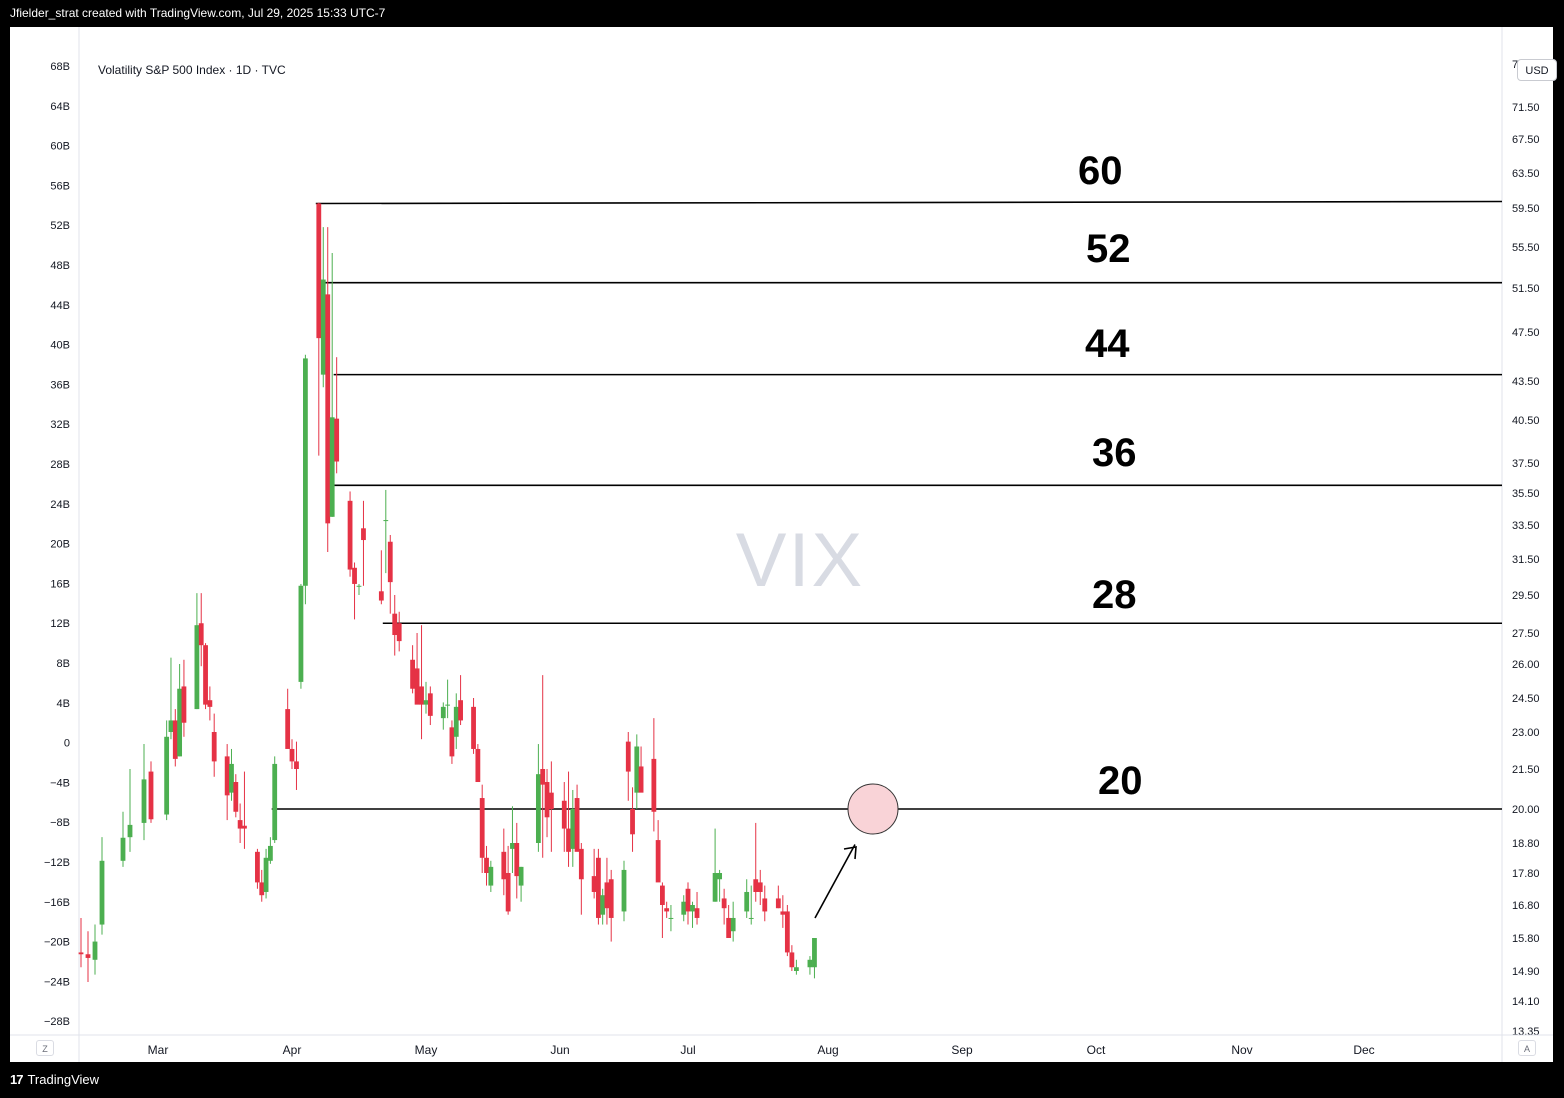  Describe the element at coordinates (60, 226) in the screenshot. I see `left-axis-tick-label: 52B` at that location.